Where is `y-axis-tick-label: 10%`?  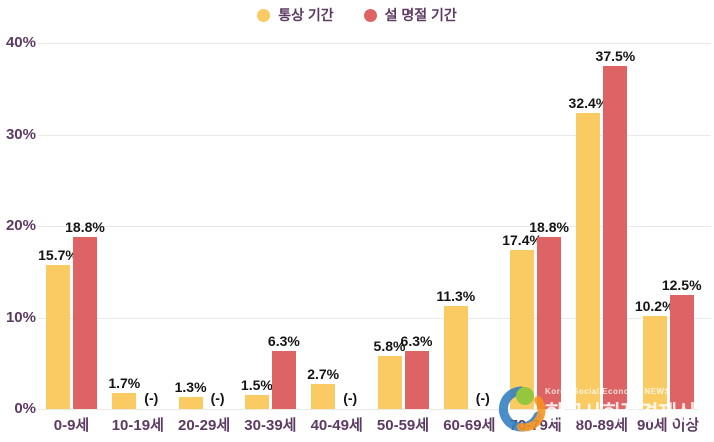 y-axis-tick-label: 10% is located at coordinates (20, 317).